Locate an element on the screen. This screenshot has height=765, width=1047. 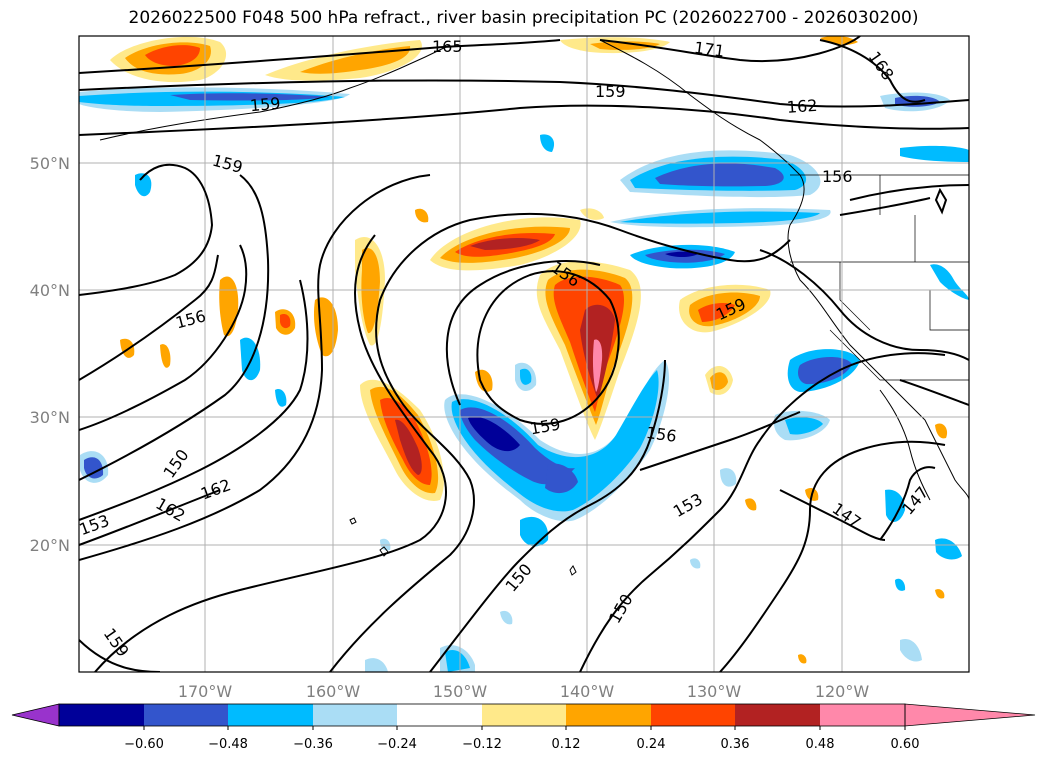
lat-label: 40°N is located at coordinates (50, 290).